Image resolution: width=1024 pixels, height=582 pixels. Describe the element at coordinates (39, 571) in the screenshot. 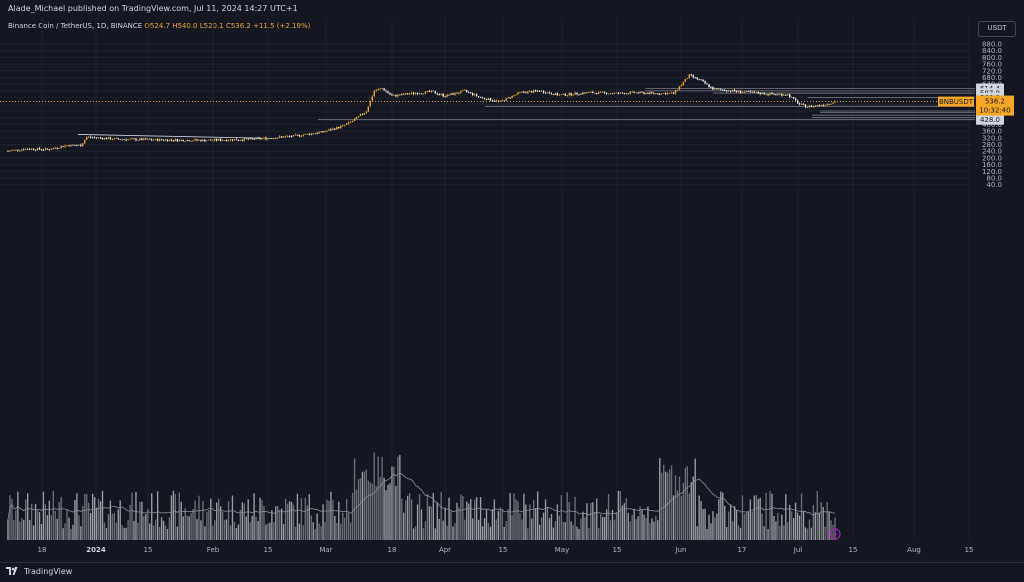

I see `tradingview-logo: TradingView` at that location.